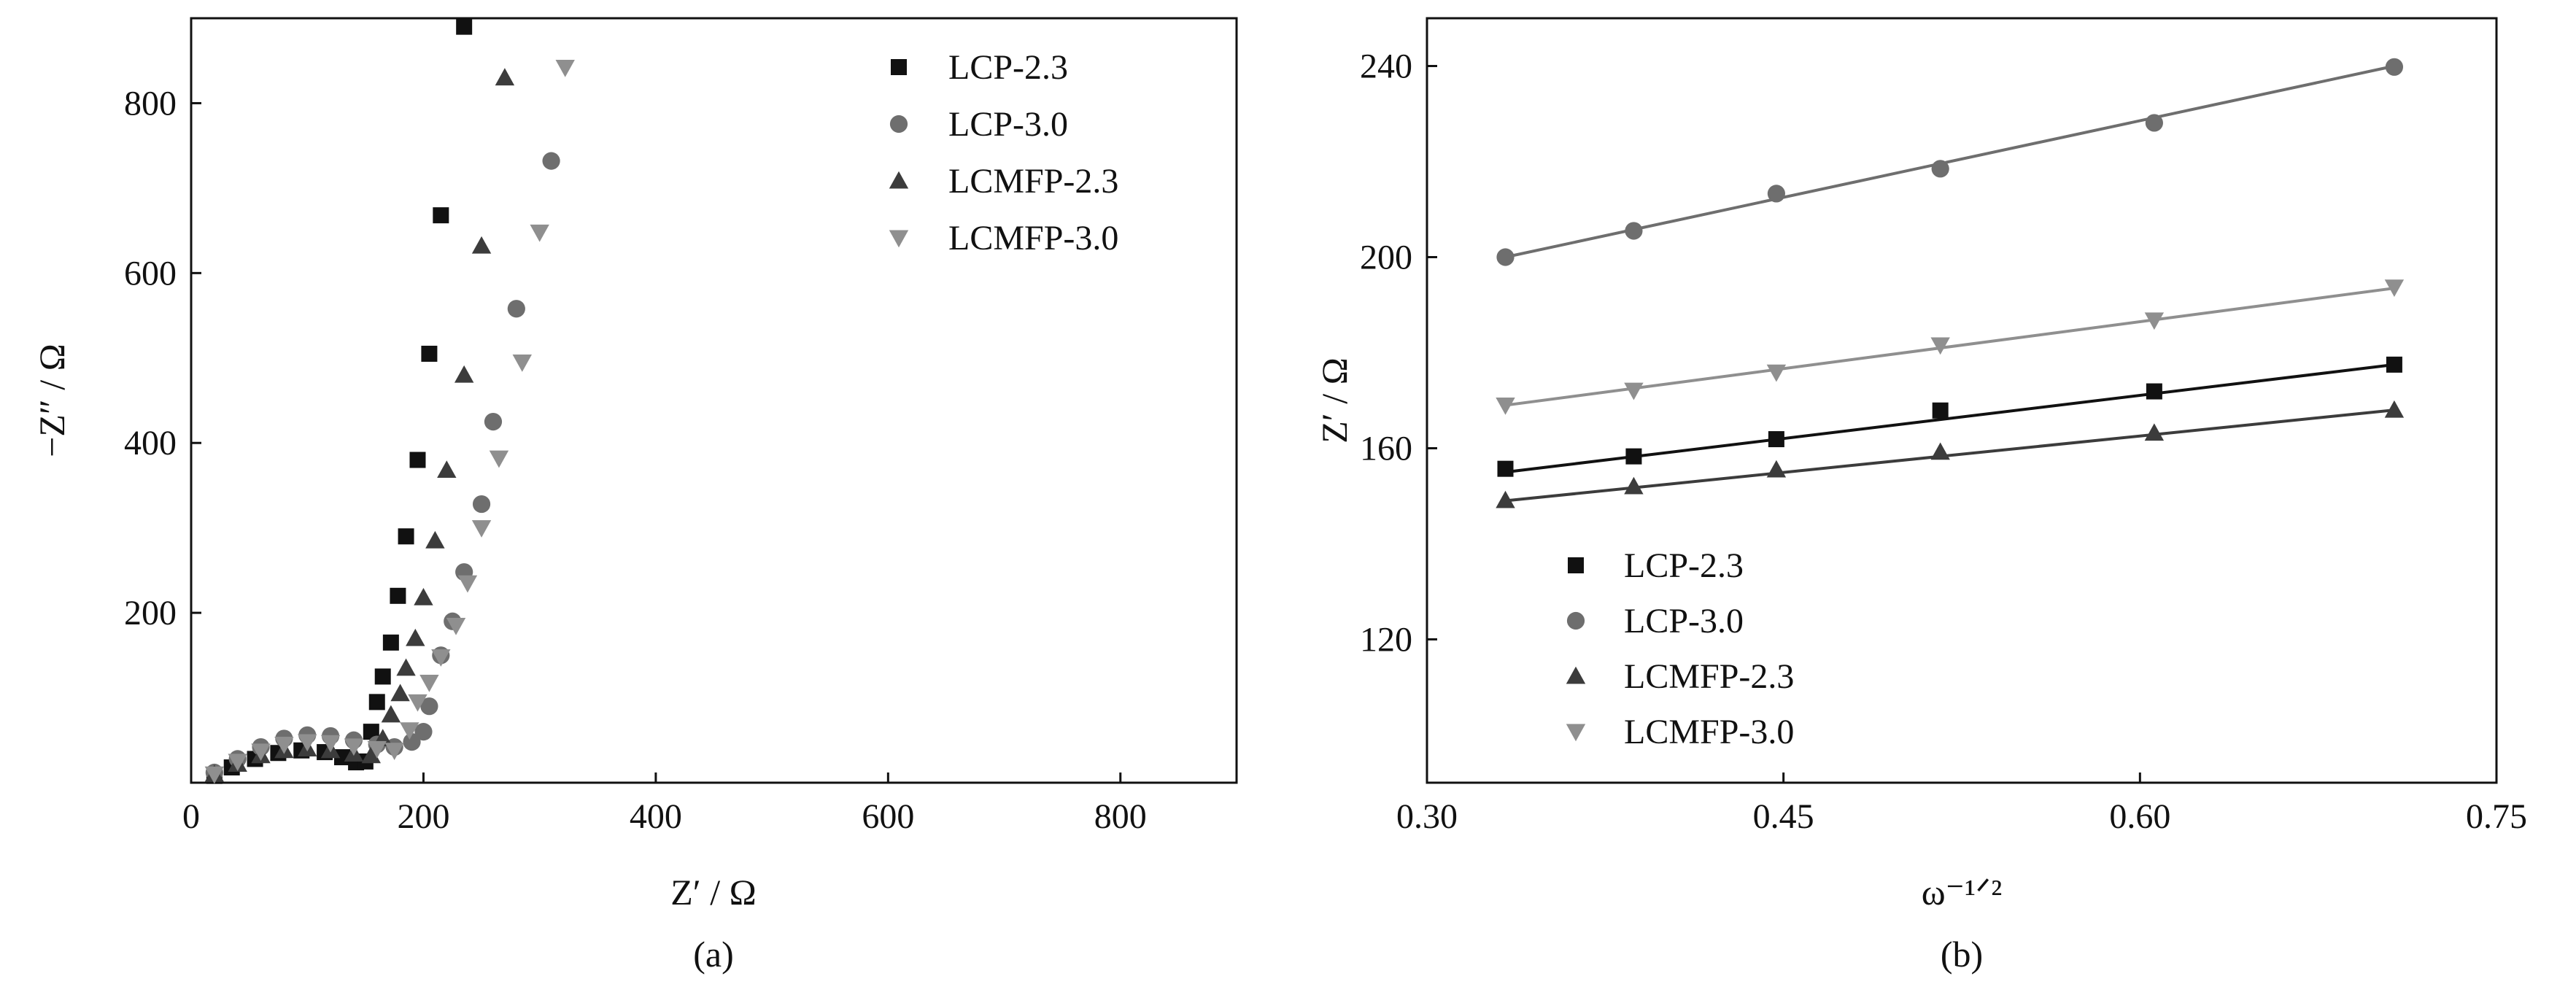 This screenshot has height=1003, width=2576. What do you see at coordinates (150, 103) in the screenshot?
I see `y-tick-label-a: 800` at bounding box center [150, 103].